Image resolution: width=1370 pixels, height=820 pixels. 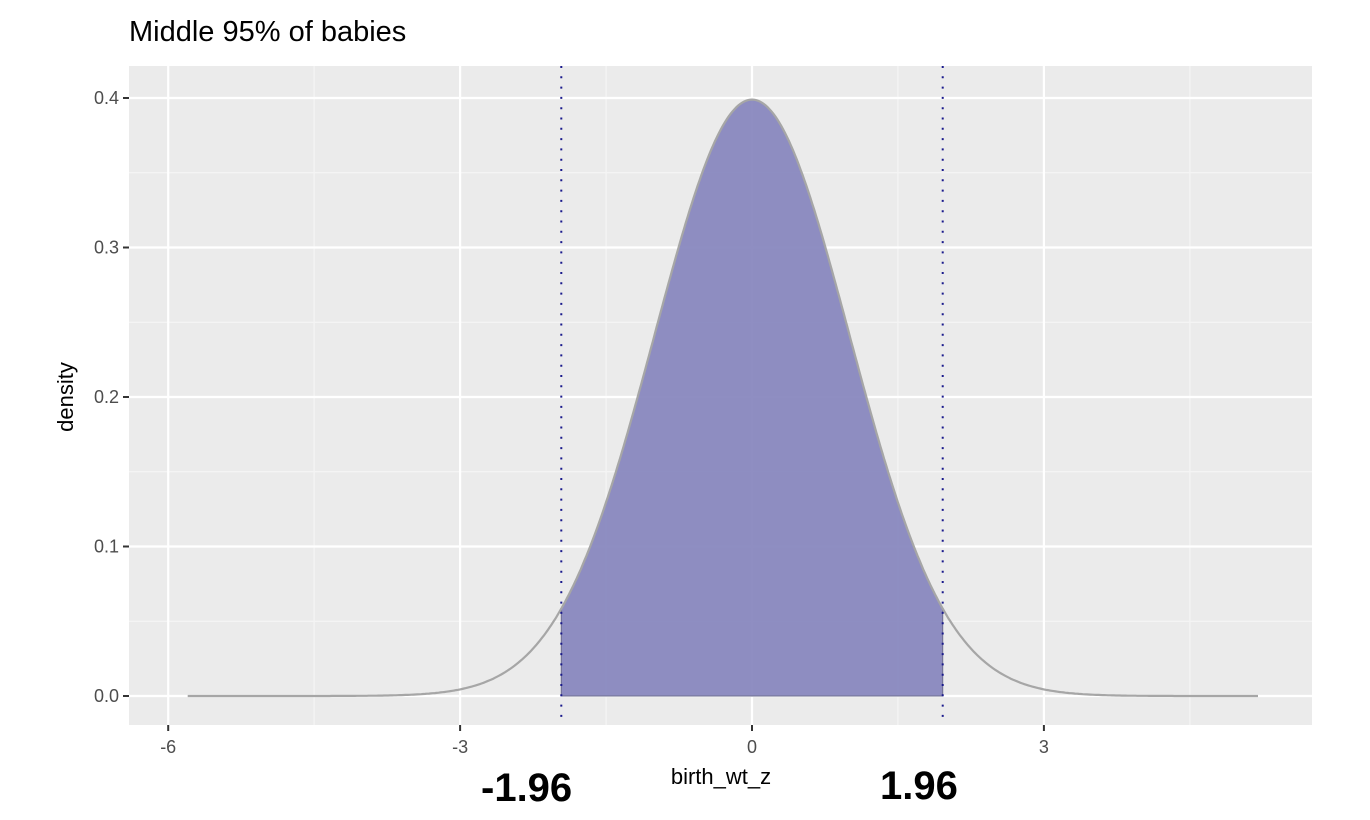 What do you see at coordinates (460, 747) in the screenshot?
I see `x-tick-label: -3` at bounding box center [460, 747].